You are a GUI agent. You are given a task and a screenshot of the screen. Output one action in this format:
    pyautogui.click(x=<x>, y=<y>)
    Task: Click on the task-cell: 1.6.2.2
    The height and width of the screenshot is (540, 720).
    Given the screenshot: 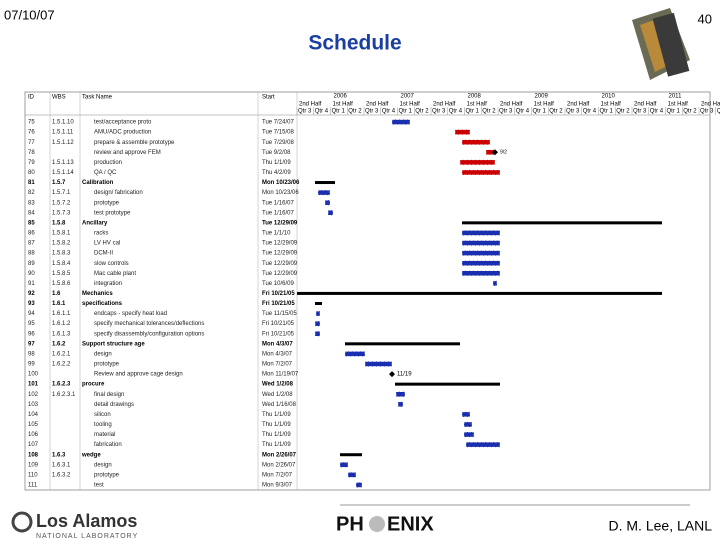 What is the action you would take?
    pyautogui.click(x=61, y=365)
    